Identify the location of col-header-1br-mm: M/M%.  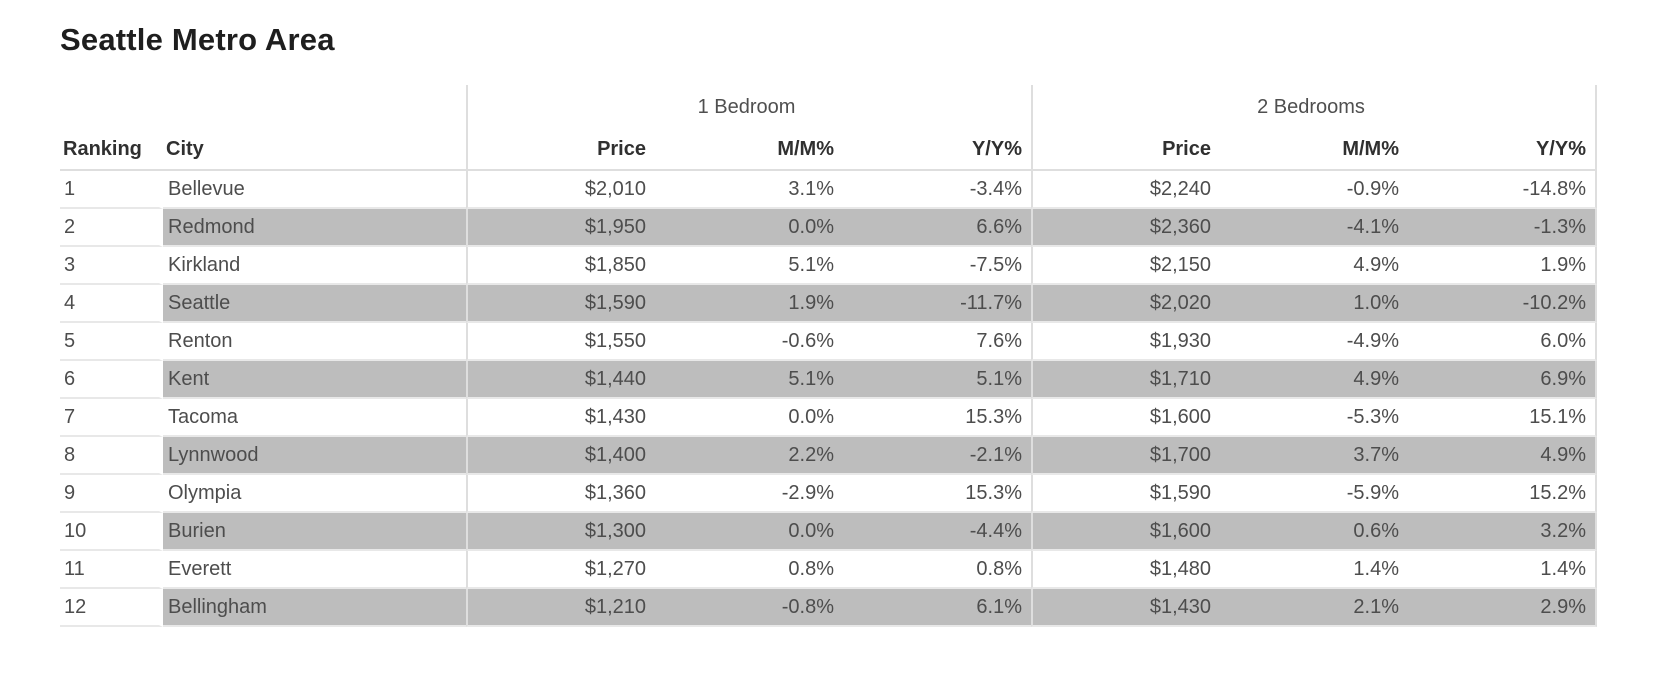
(749, 150).